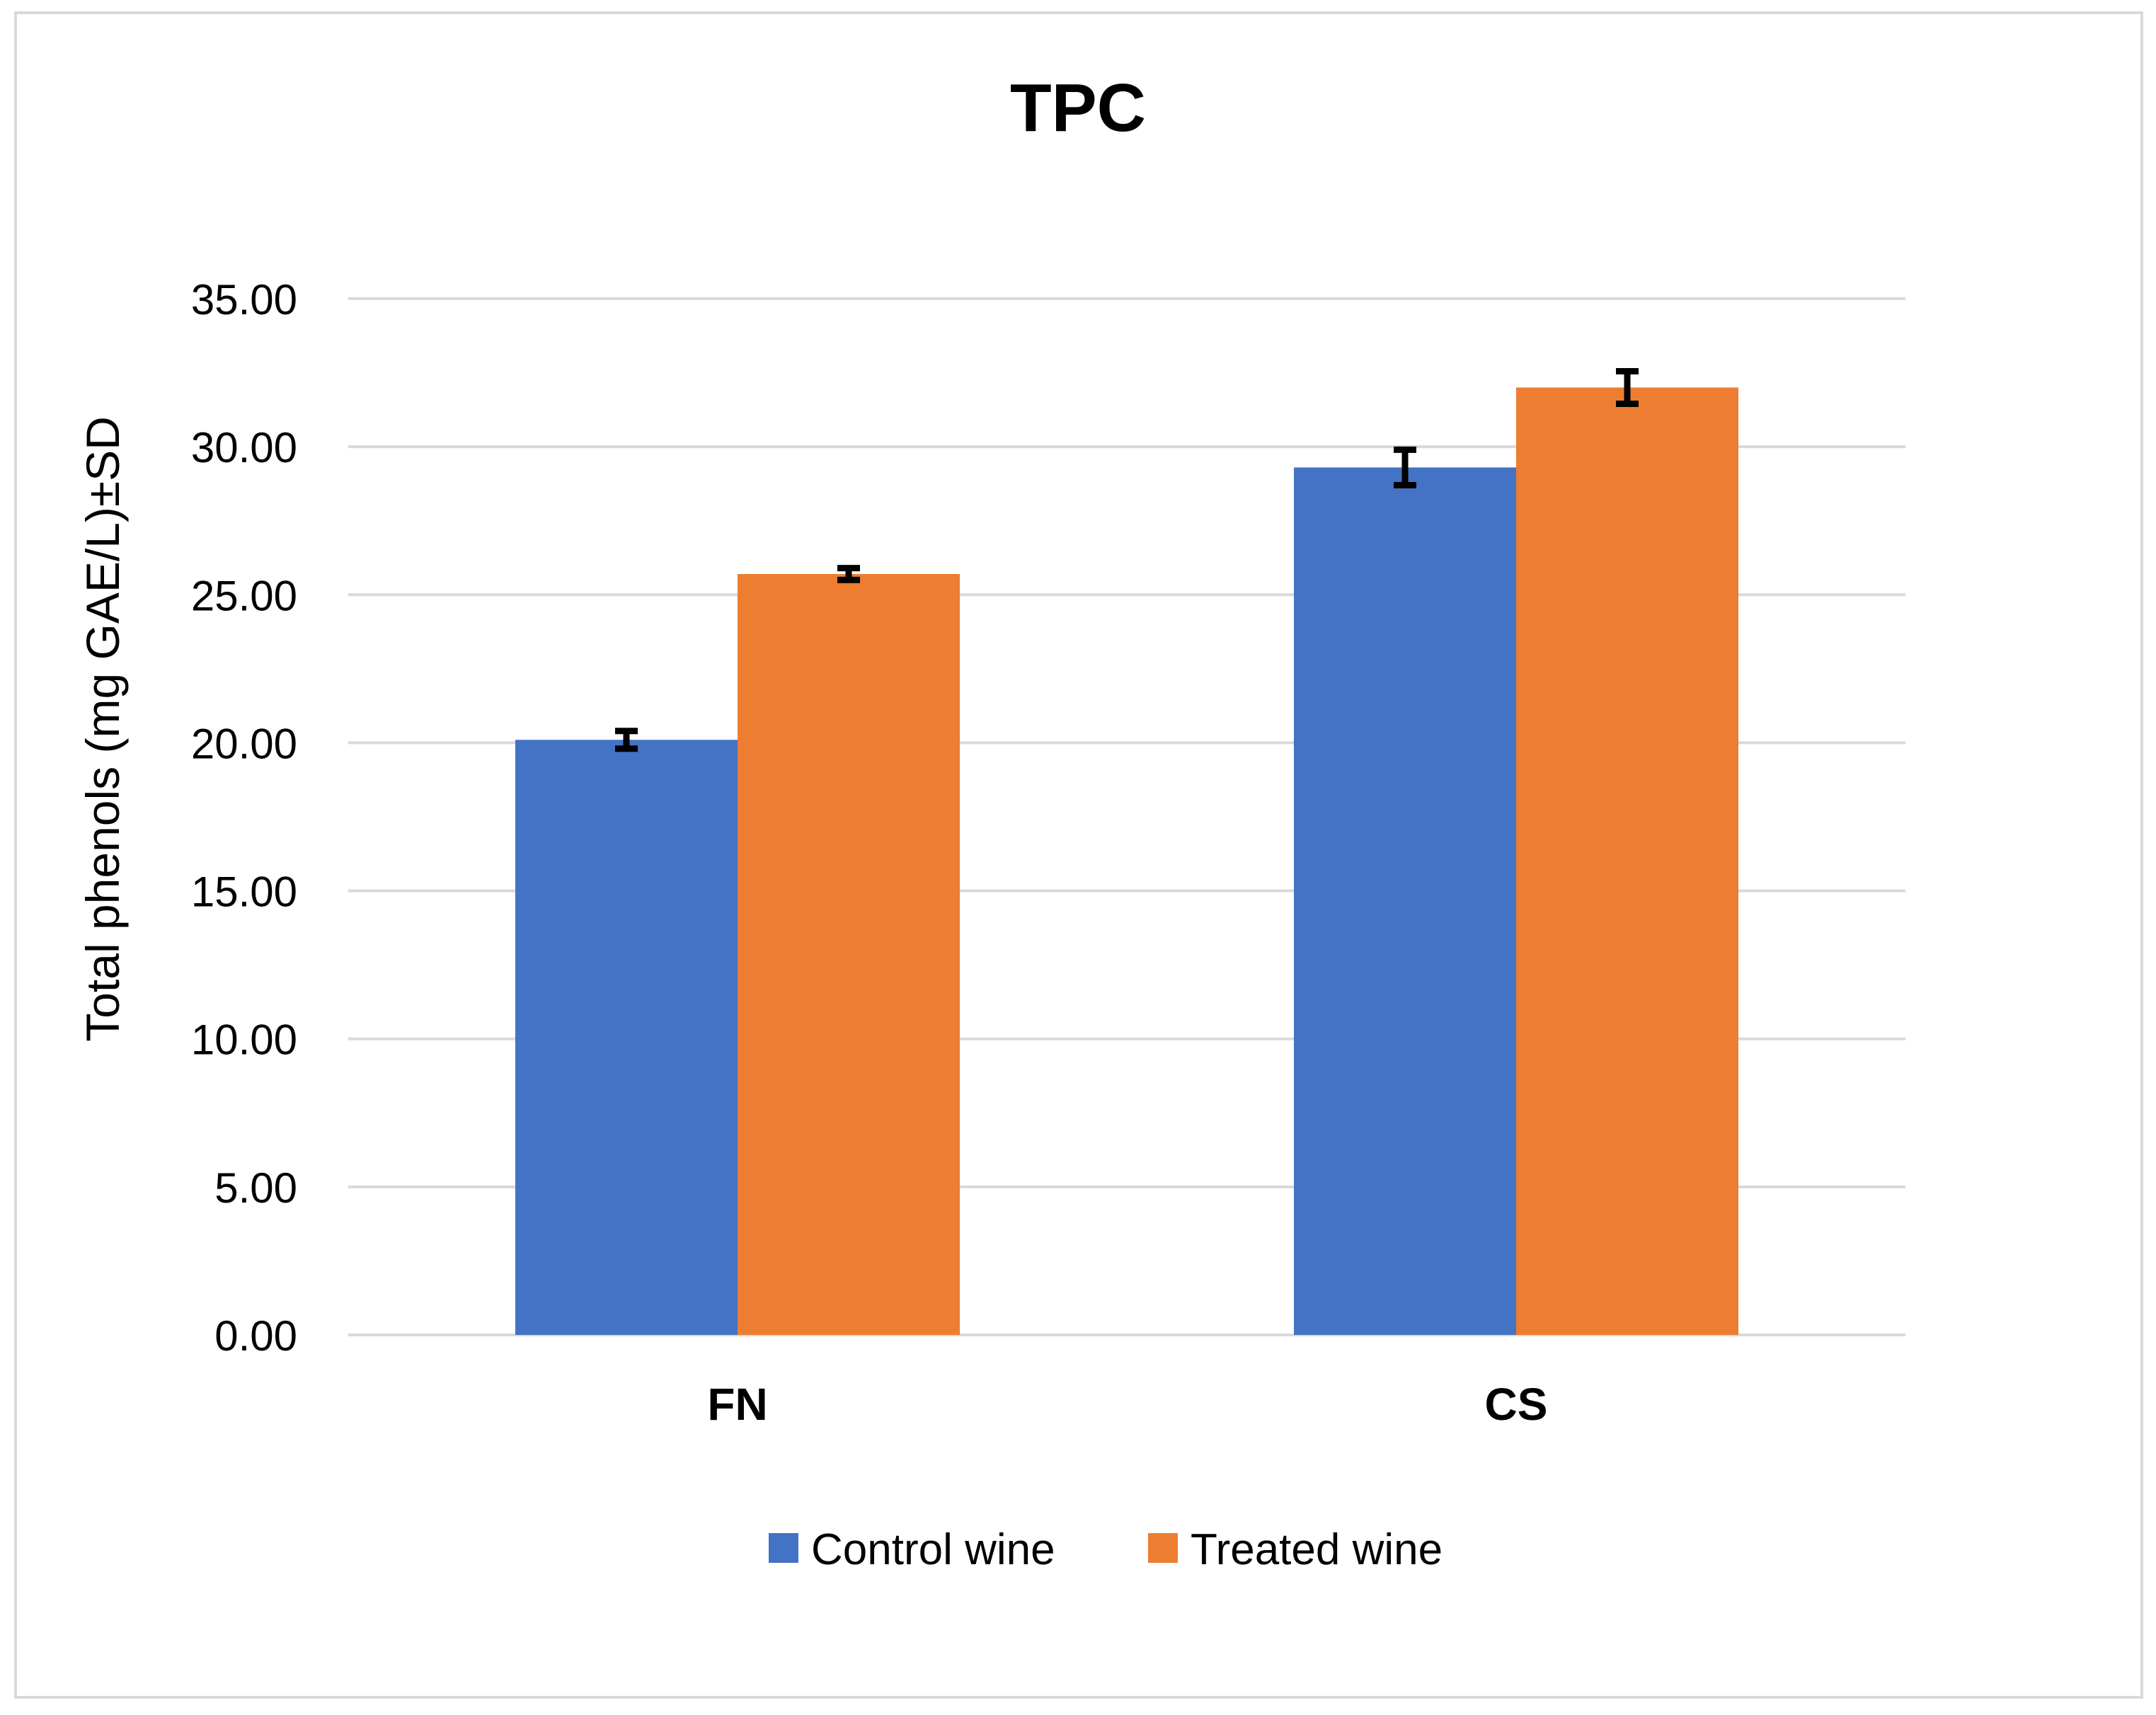 Image resolution: width=2156 pixels, height=1715 pixels. Describe the element at coordinates (244, 595) in the screenshot. I see `y-tick-label: 25.00` at that location.